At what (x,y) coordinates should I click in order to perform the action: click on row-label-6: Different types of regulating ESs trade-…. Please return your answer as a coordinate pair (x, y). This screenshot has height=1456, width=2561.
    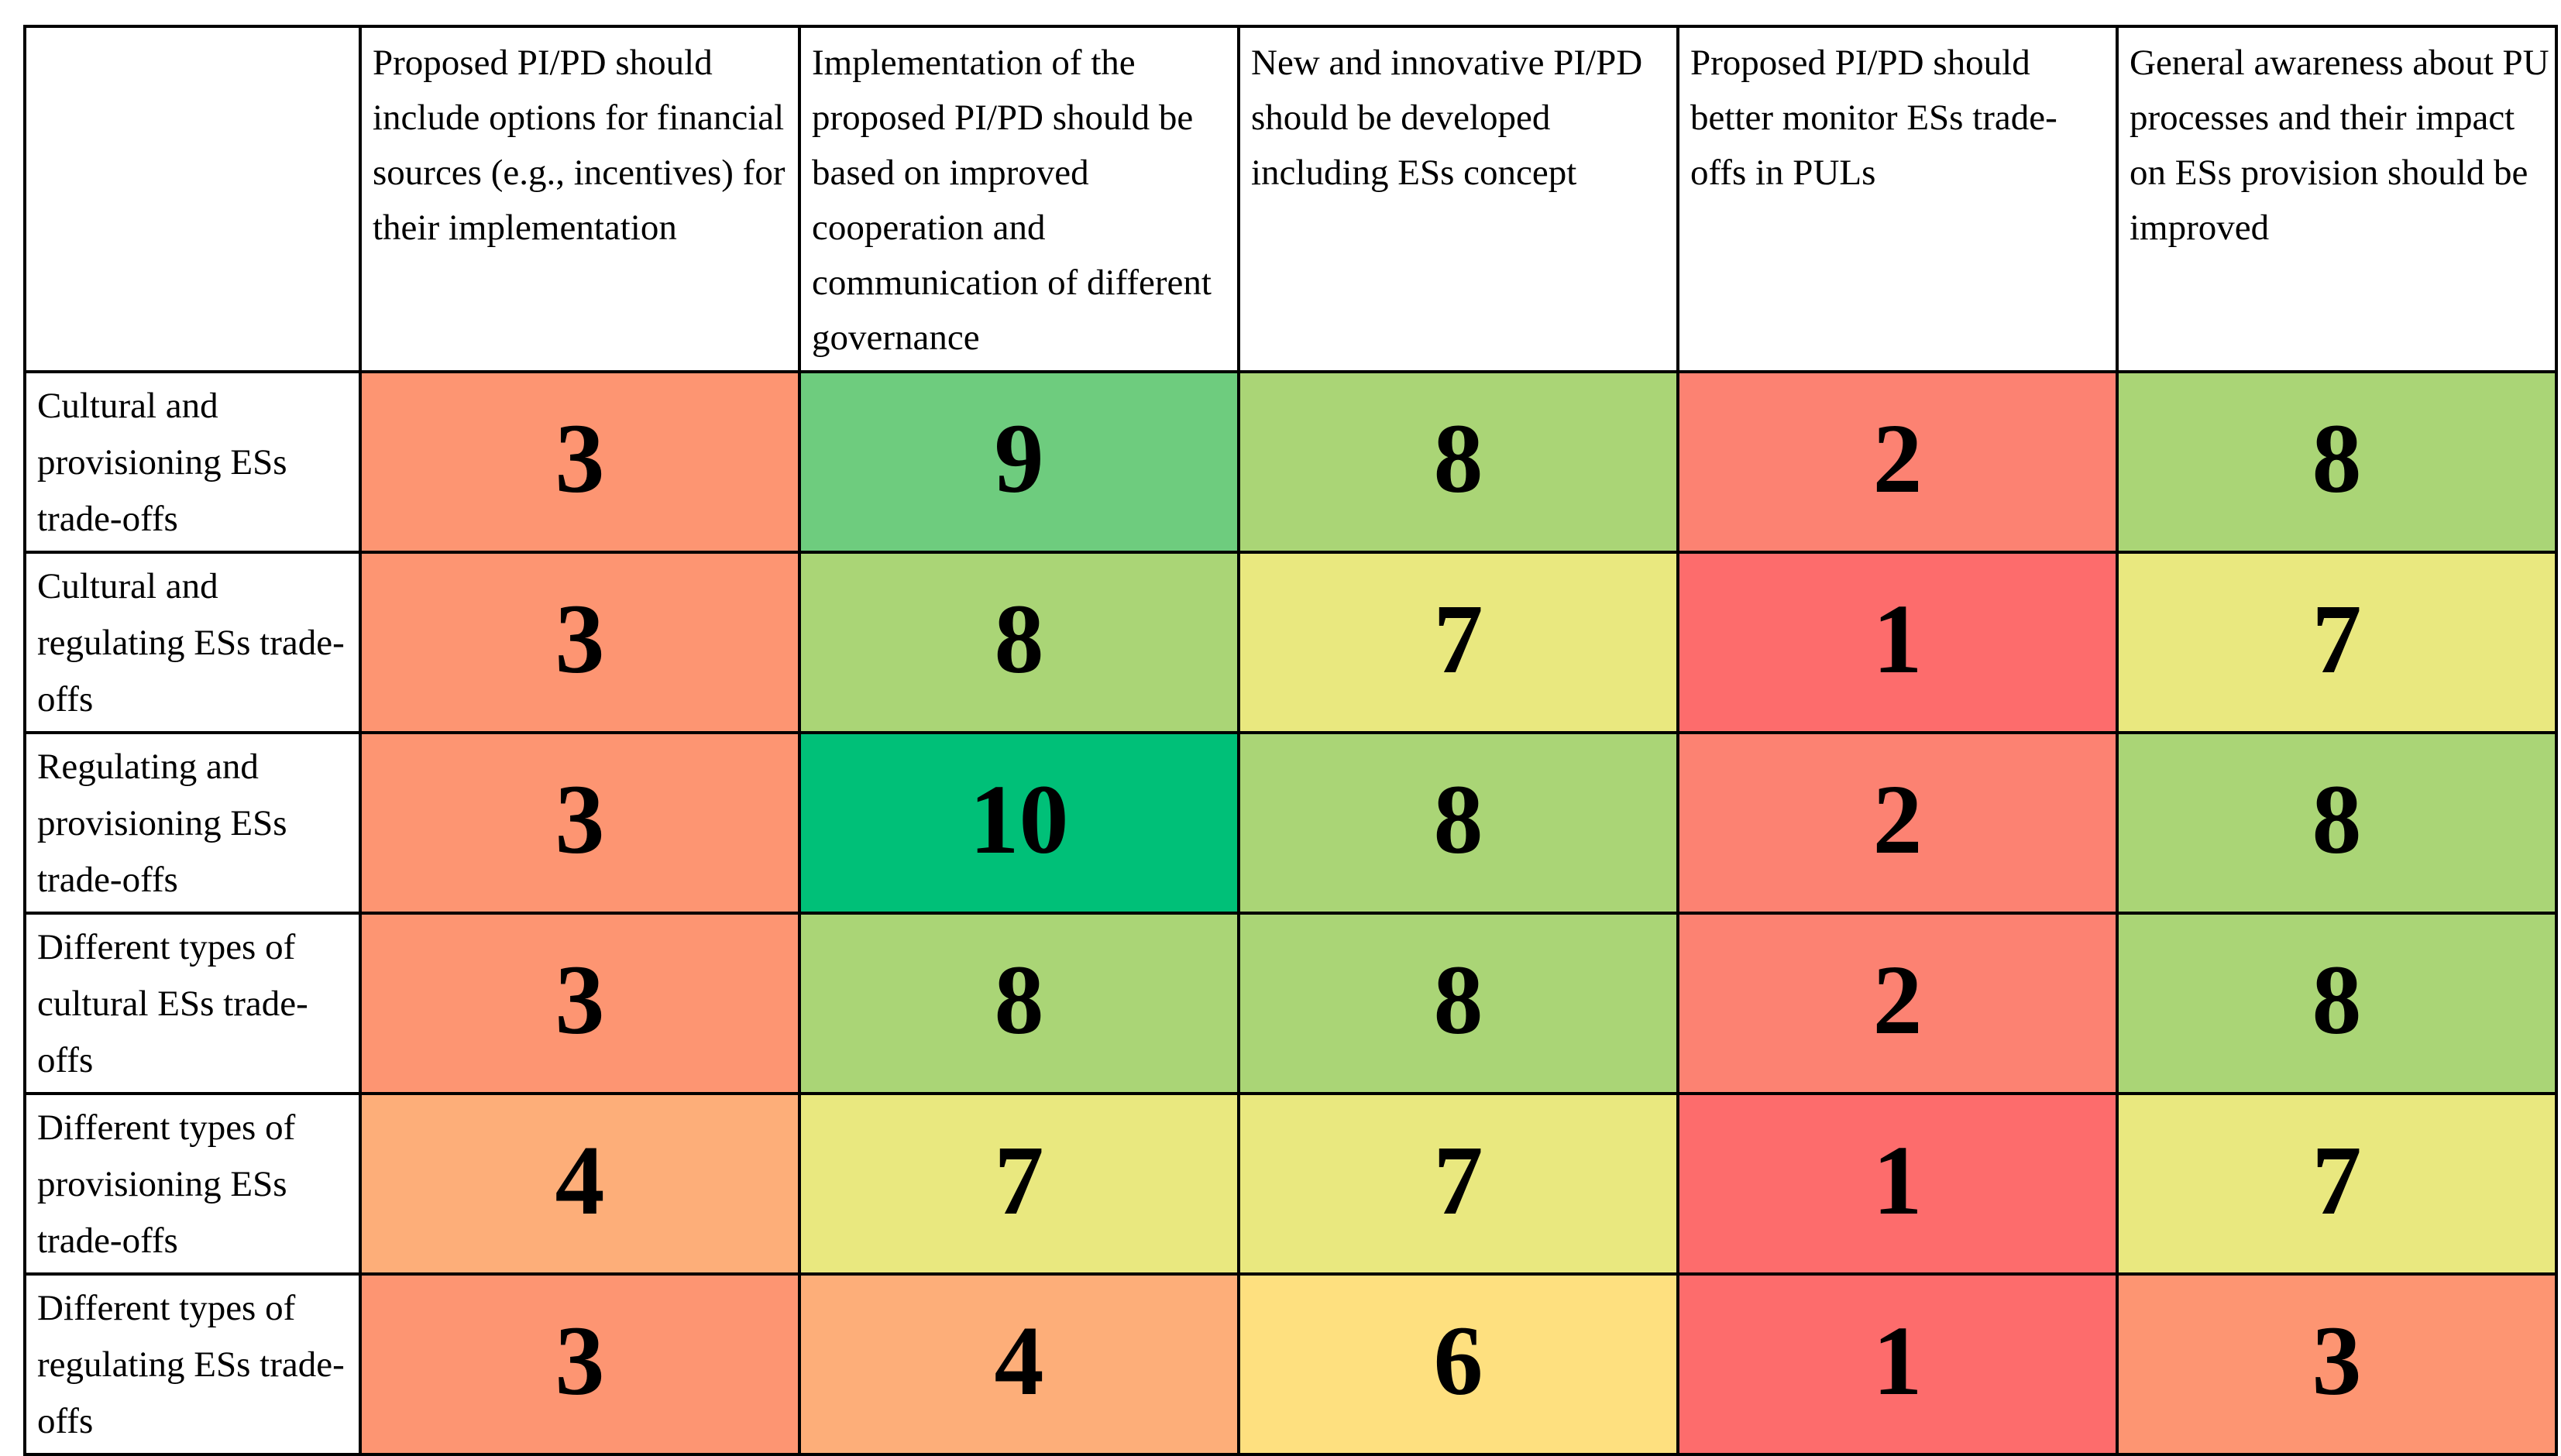
    Looking at the image, I should click on (192, 1364).